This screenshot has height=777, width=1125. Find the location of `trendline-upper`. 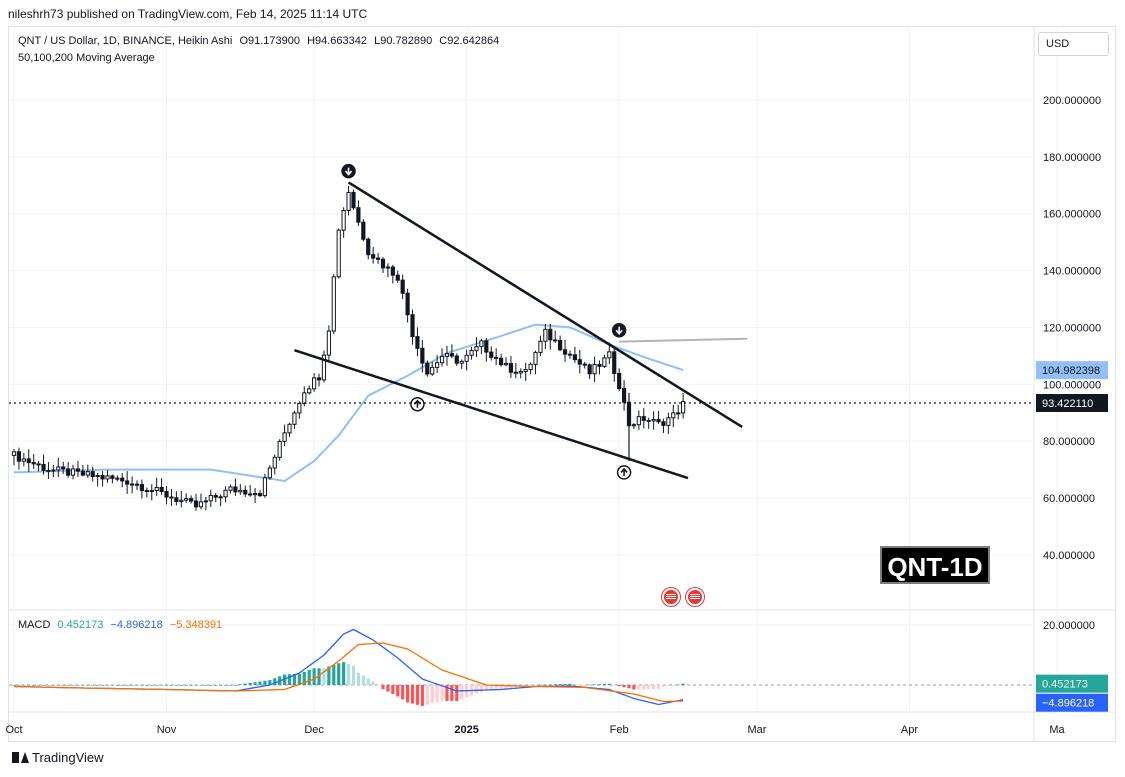

trendline-upper is located at coordinates (545, 305).